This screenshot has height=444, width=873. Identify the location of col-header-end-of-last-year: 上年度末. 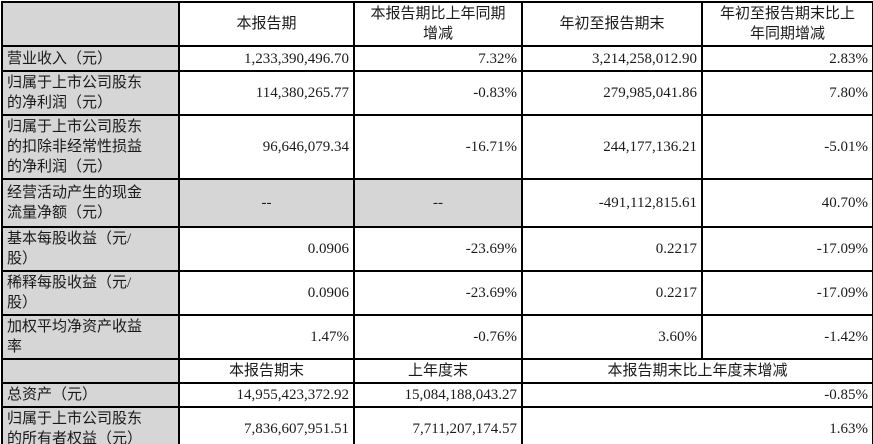
(438, 371).